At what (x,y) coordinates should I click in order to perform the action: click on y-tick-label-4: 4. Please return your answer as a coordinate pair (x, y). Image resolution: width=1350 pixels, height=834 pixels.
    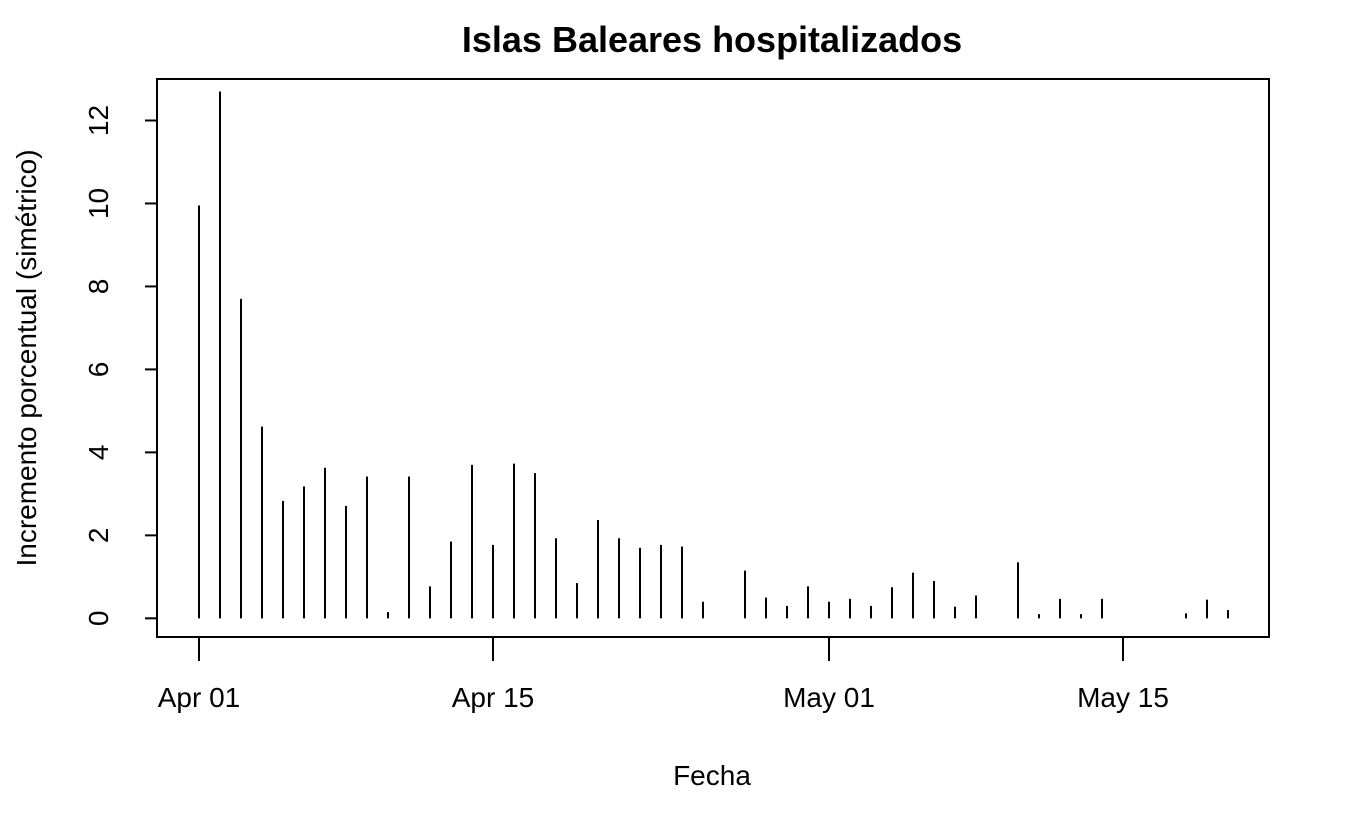
    Looking at the image, I should click on (98, 453).